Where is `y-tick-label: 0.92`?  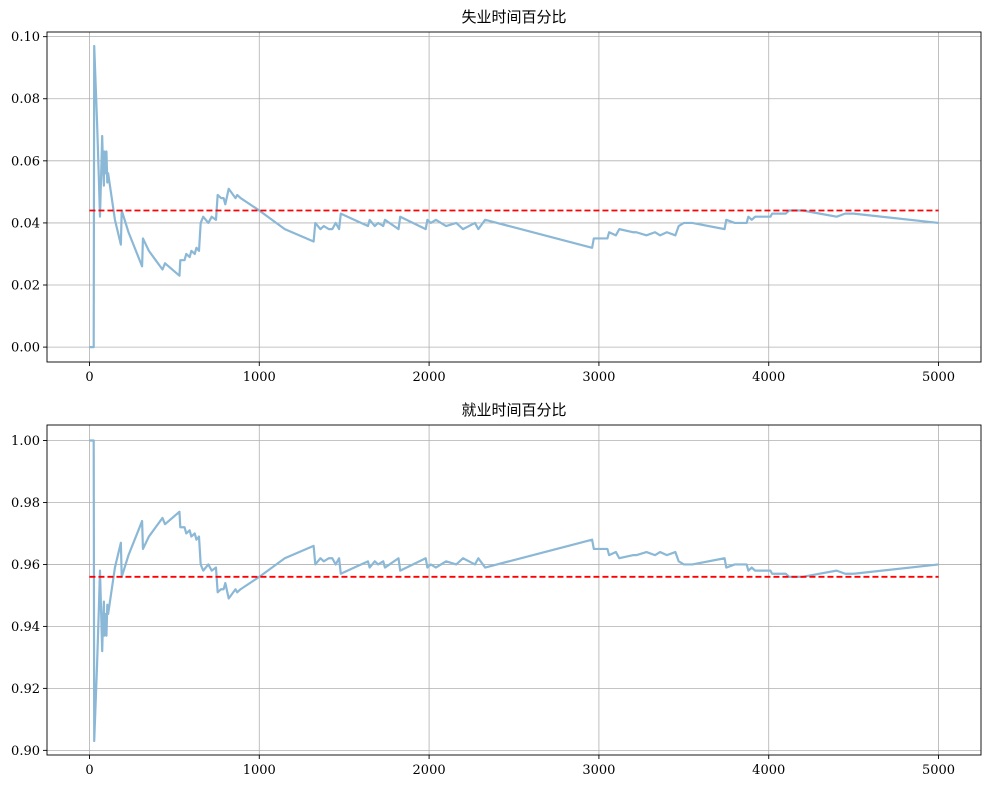
y-tick-label: 0.92 is located at coordinates (25, 689).